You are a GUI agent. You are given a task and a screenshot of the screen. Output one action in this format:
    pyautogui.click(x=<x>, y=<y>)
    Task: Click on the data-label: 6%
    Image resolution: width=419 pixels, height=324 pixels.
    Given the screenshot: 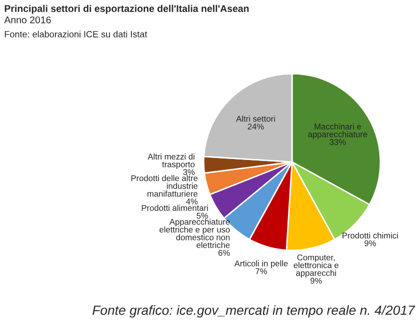 What is the action you would take?
    pyautogui.click(x=224, y=253)
    